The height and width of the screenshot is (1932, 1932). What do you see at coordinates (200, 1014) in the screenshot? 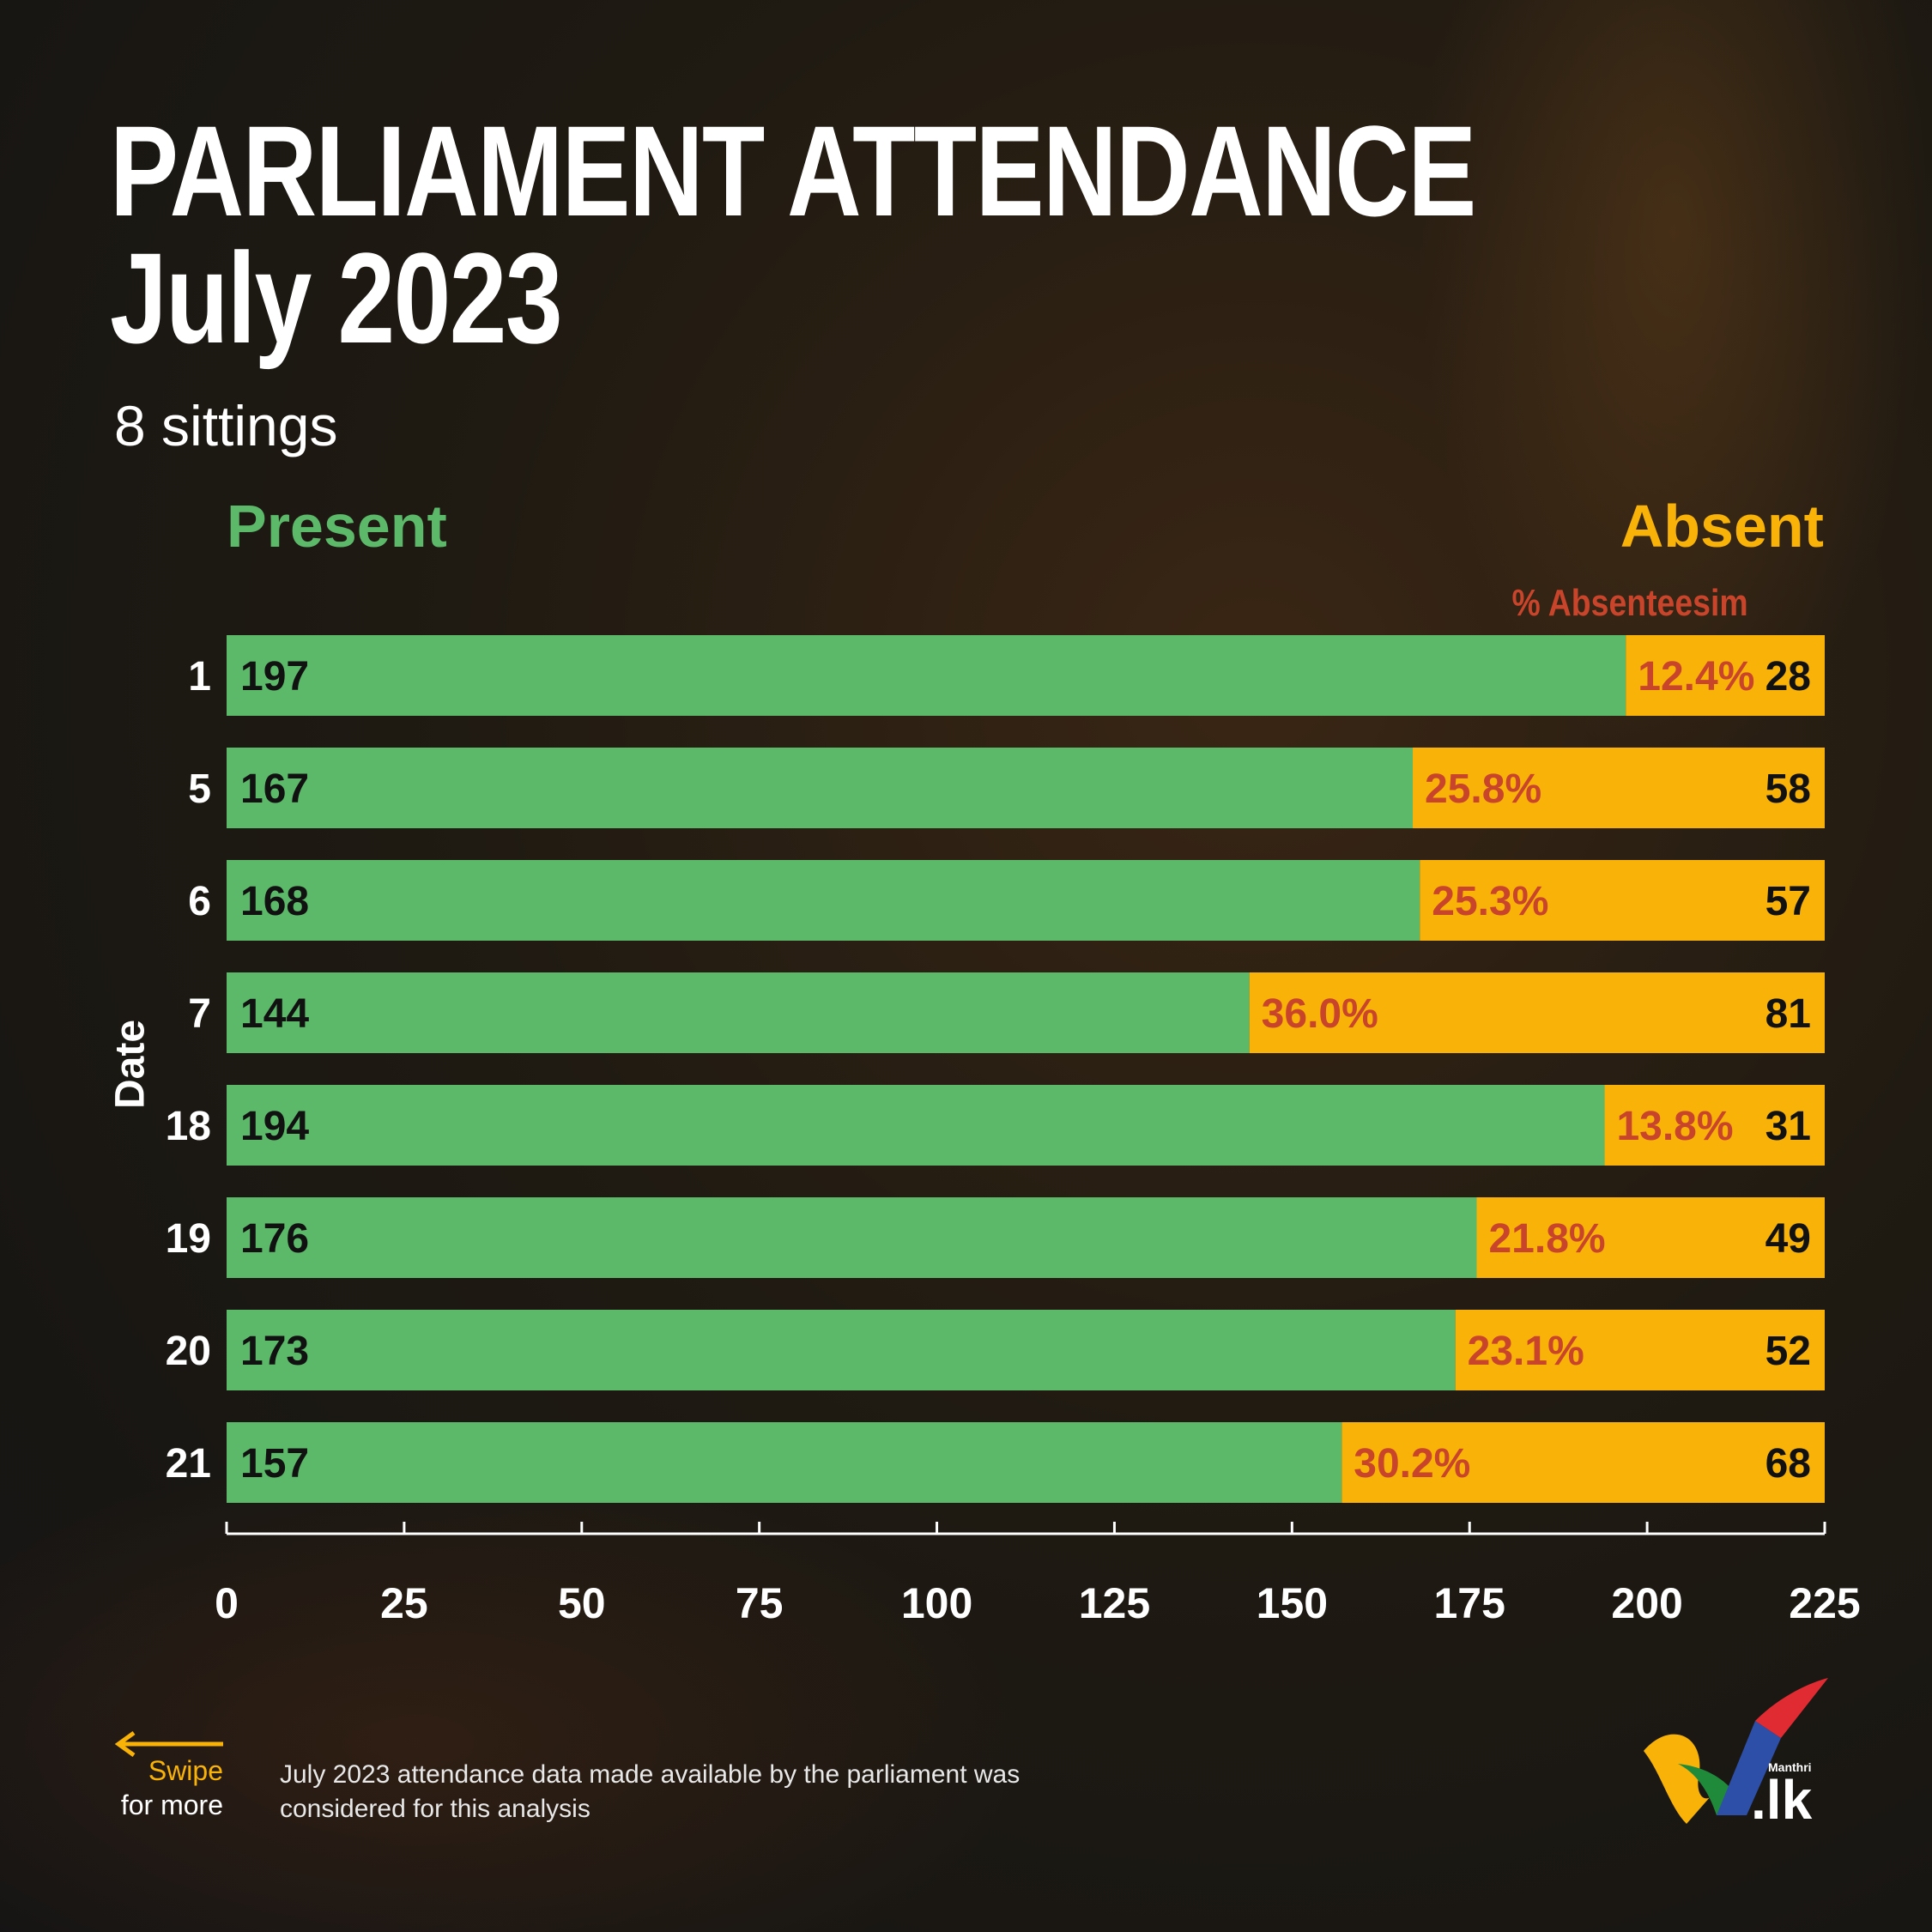
I see `category-label: 7` at bounding box center [200, 1014].